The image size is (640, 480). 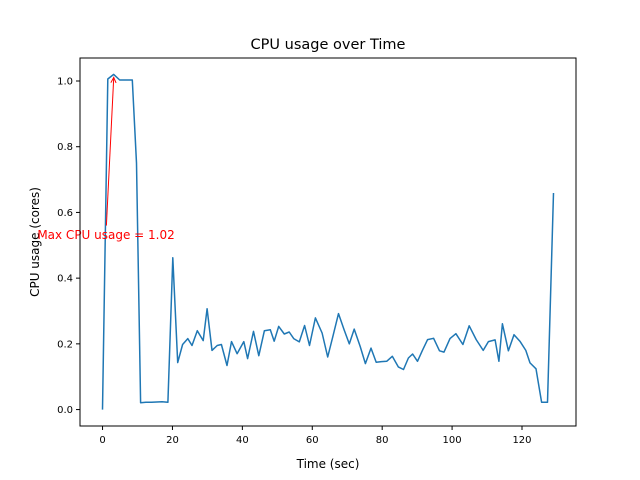 What do you see at coordinates (172, 440) in the screenshot?
I see `x-tick-label: 20` at bounding box center [172, 440].